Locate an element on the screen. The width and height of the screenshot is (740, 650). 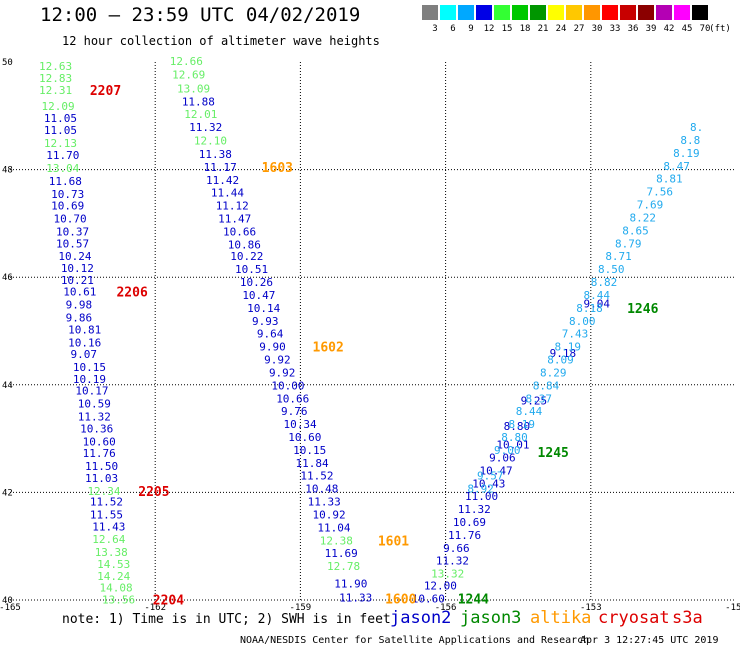
pass-time-label: 2205 is located at coordinates (153, 492).